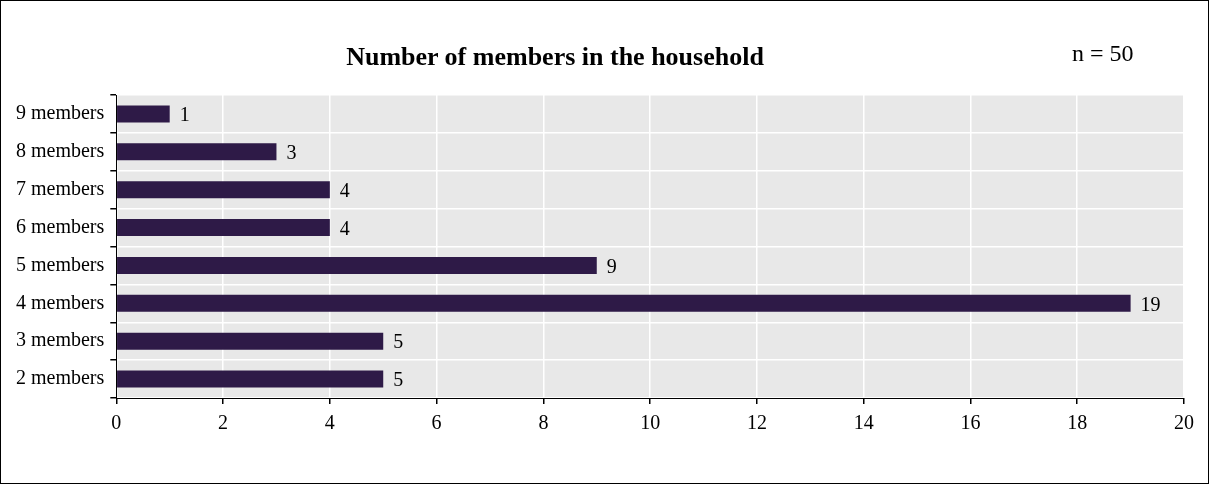 The width and height of the screenshot is (1209, 484). What do you see at coordinates (1103, 53) in the screenshot?
I see `text: n = 50` at bounding box center [1103, 53].